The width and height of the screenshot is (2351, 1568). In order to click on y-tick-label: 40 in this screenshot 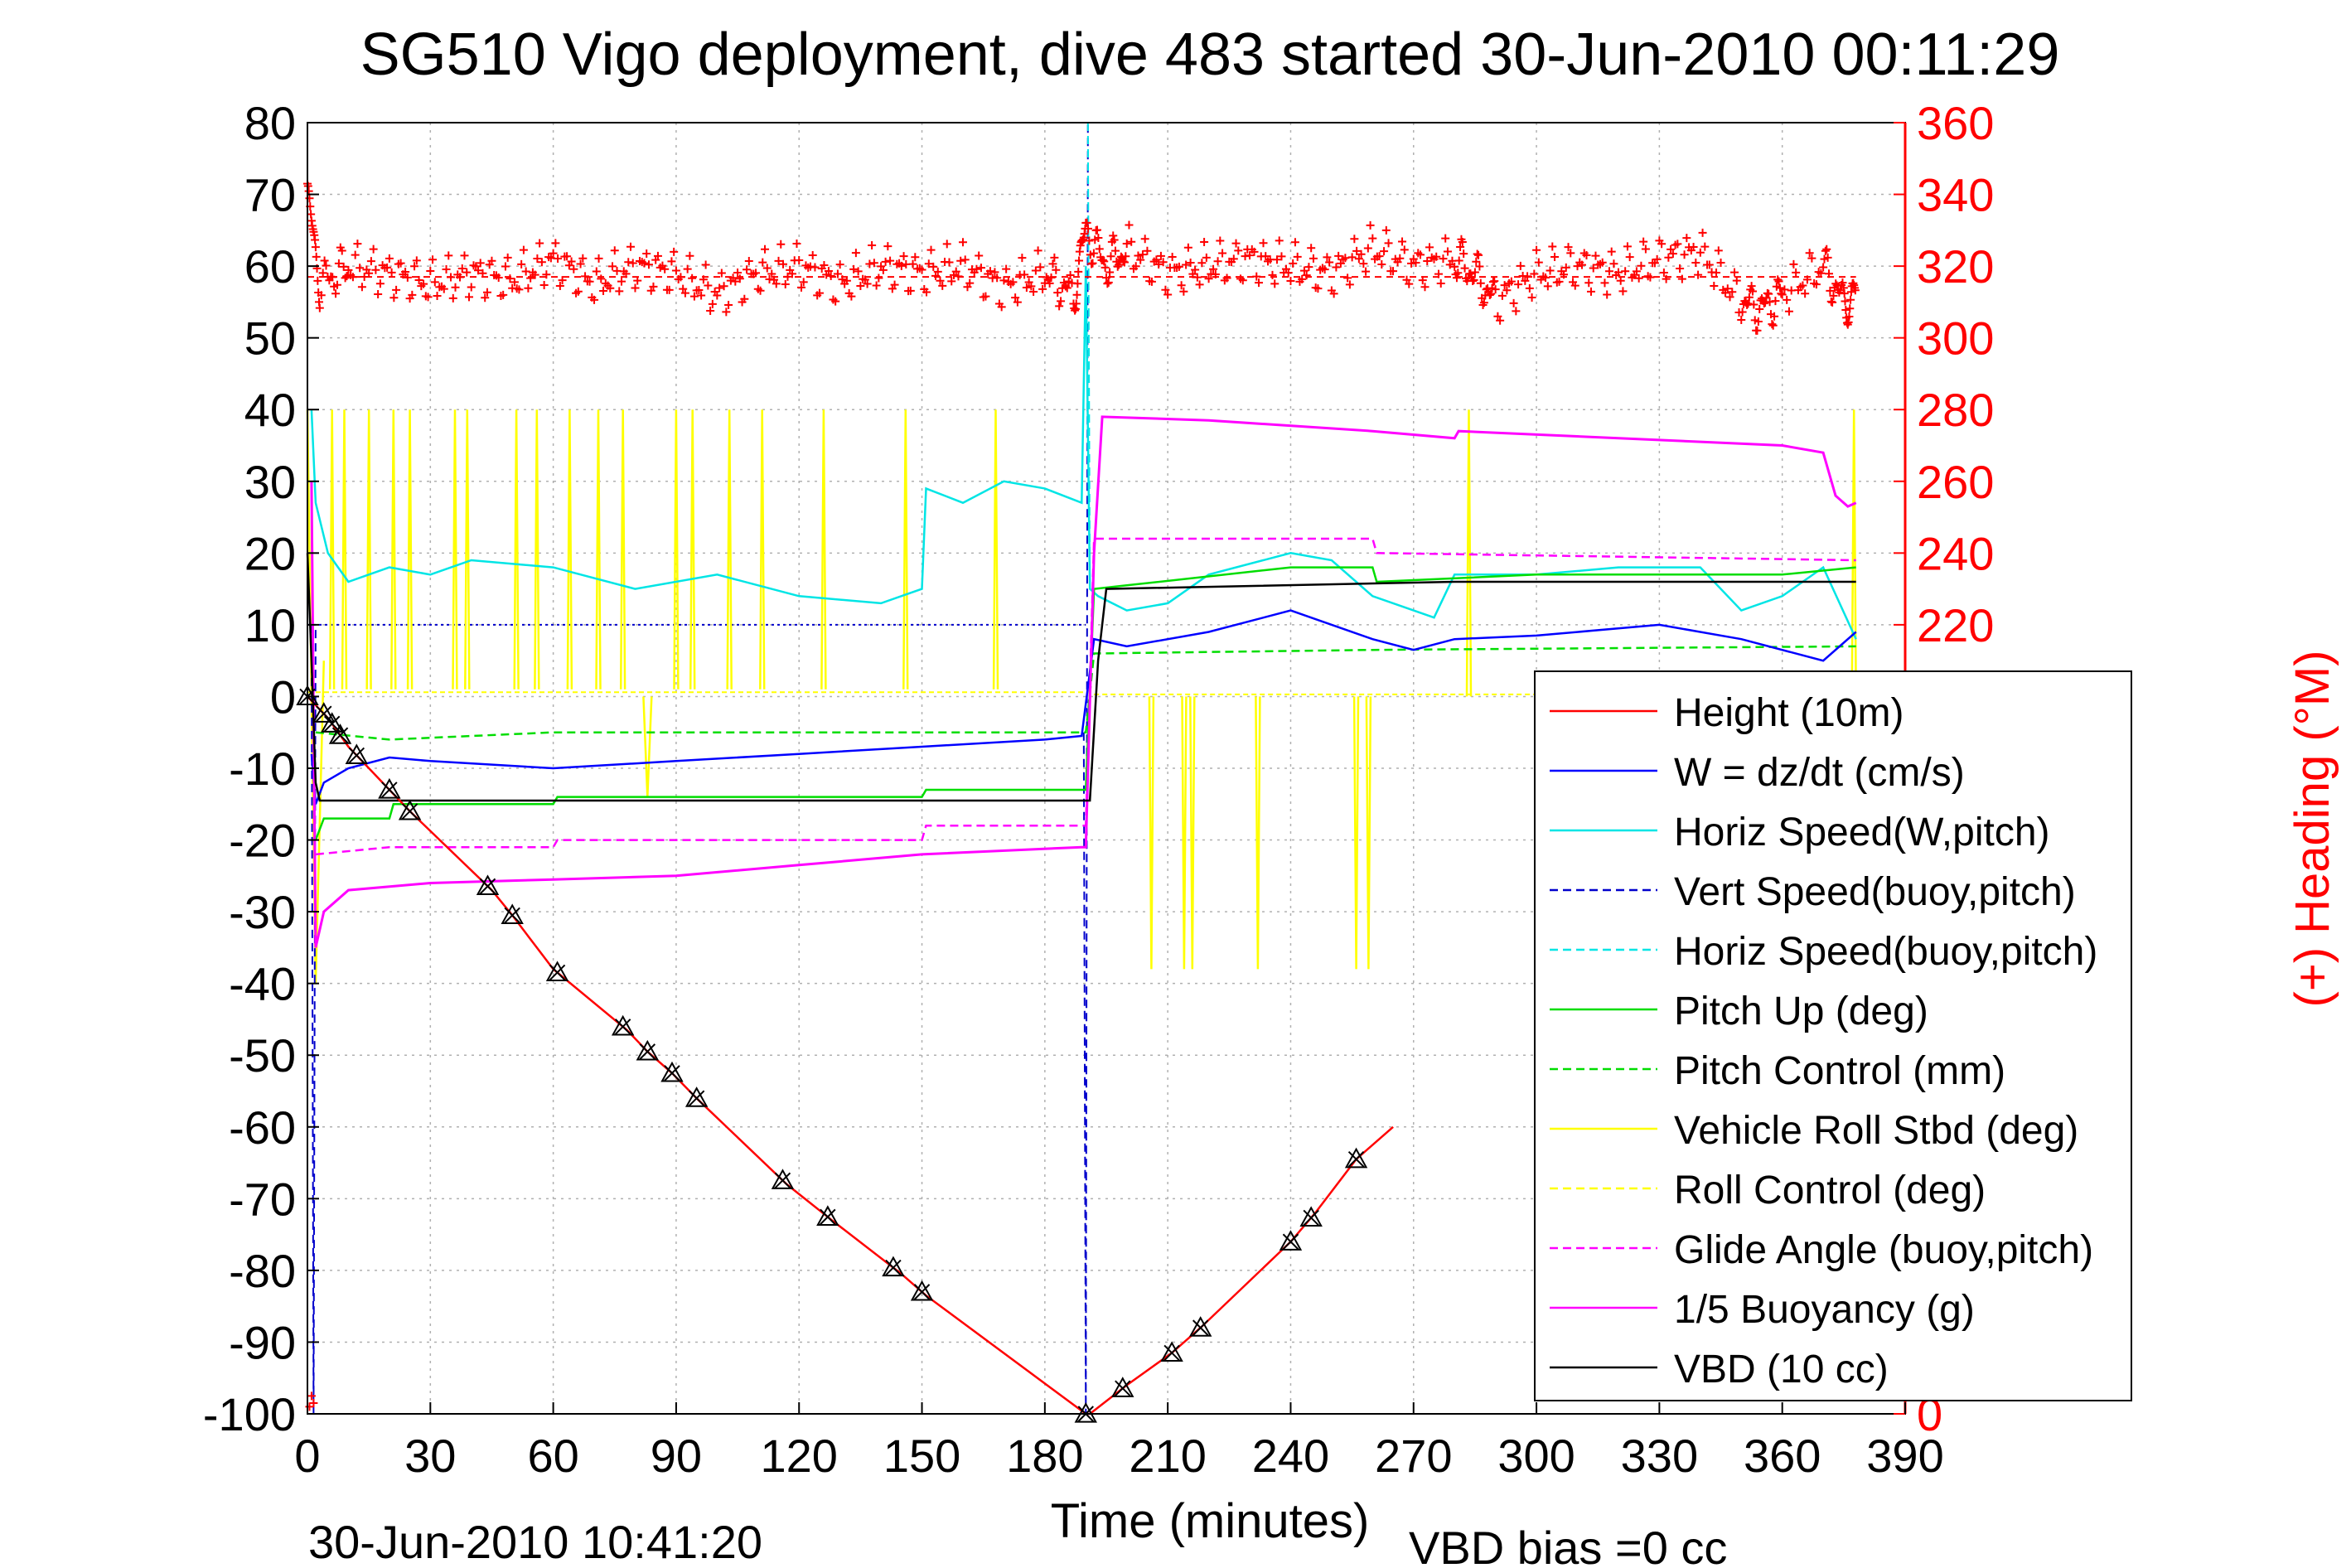, I will do `click(270, 410)`.